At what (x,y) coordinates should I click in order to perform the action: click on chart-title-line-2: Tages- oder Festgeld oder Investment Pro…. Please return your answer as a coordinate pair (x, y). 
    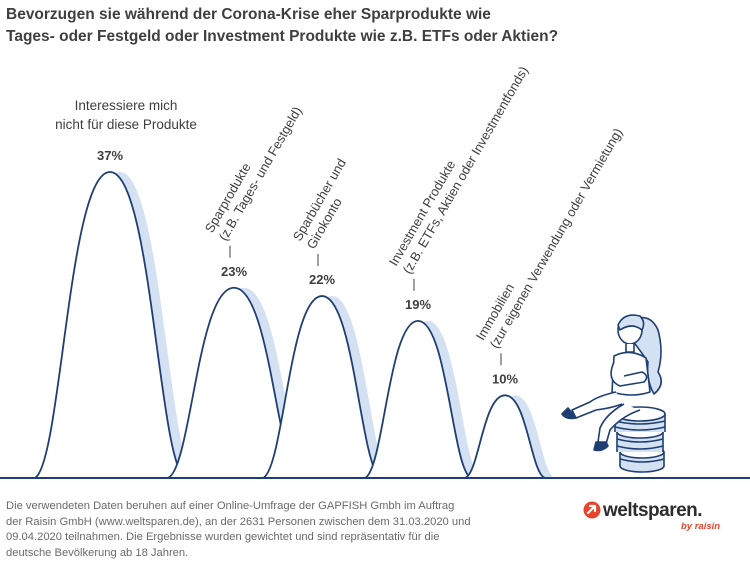
    Looking at the image, I should click on (282, 36).